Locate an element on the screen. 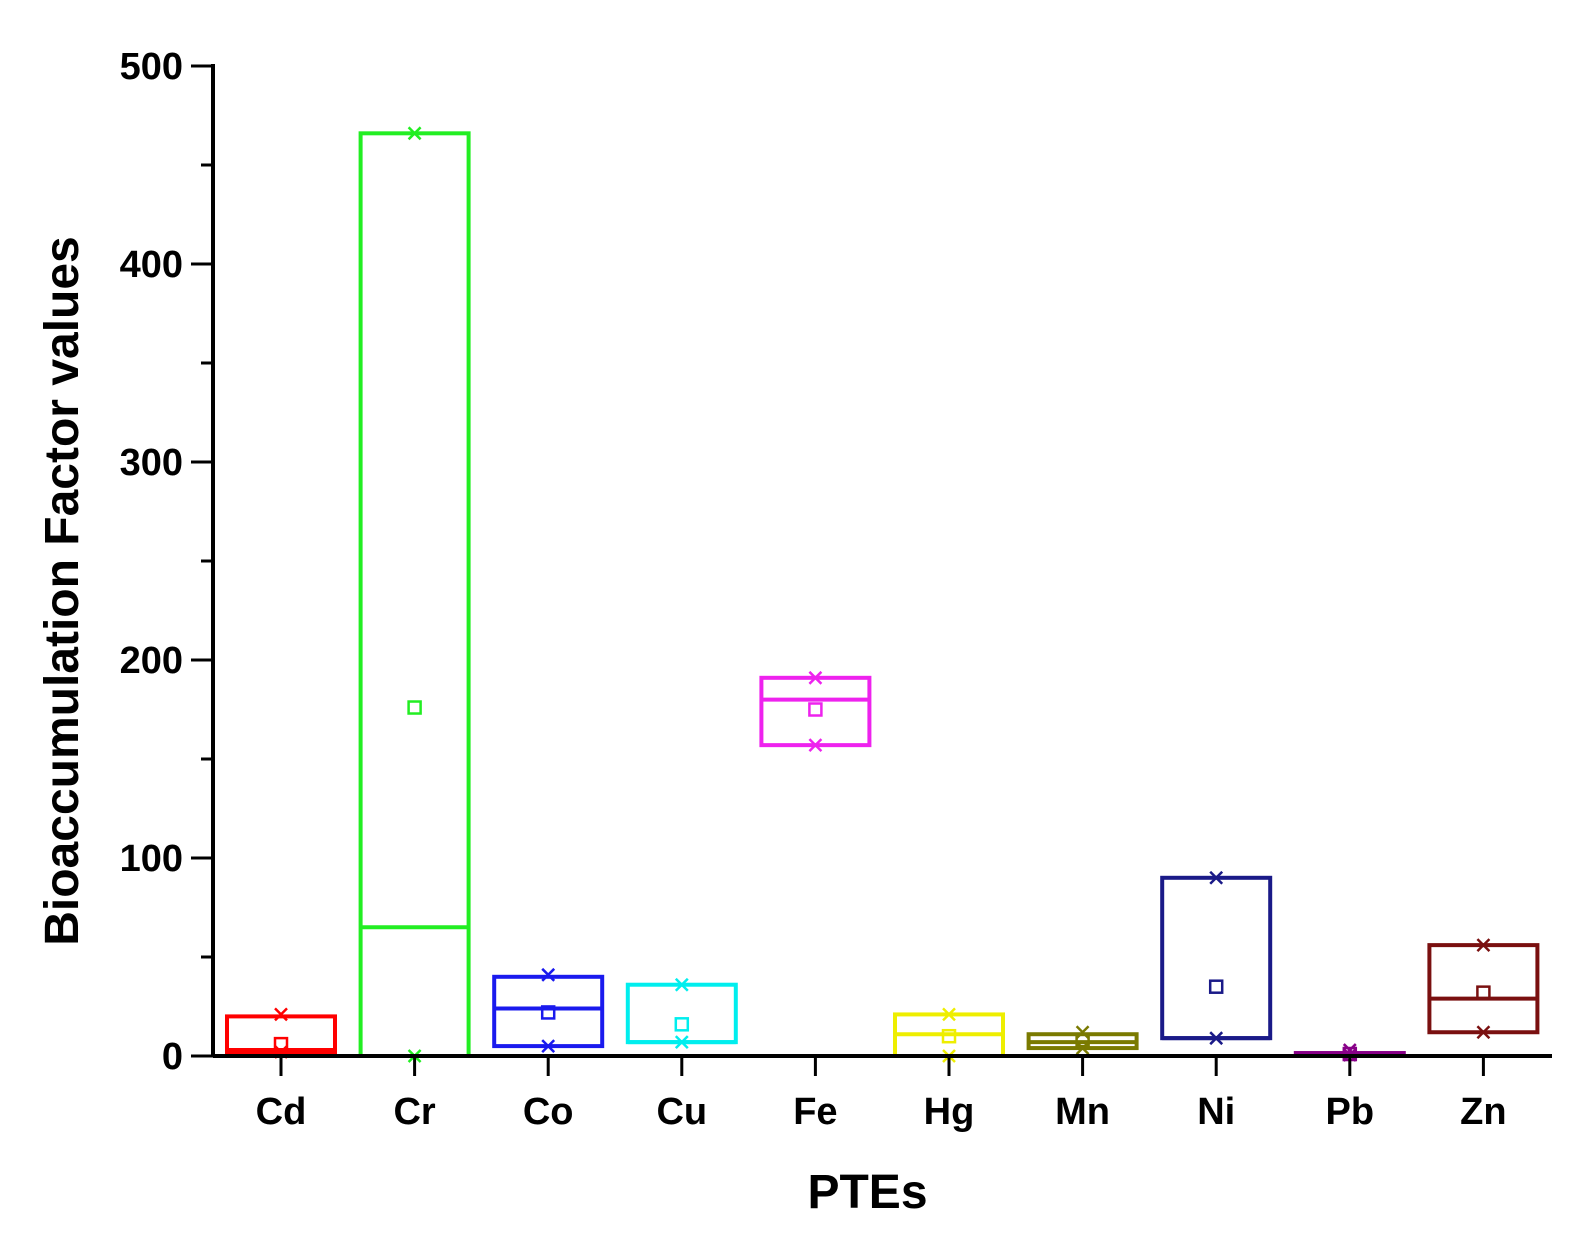  x-tick-label: Fe is located at coordinates (815, 1112).